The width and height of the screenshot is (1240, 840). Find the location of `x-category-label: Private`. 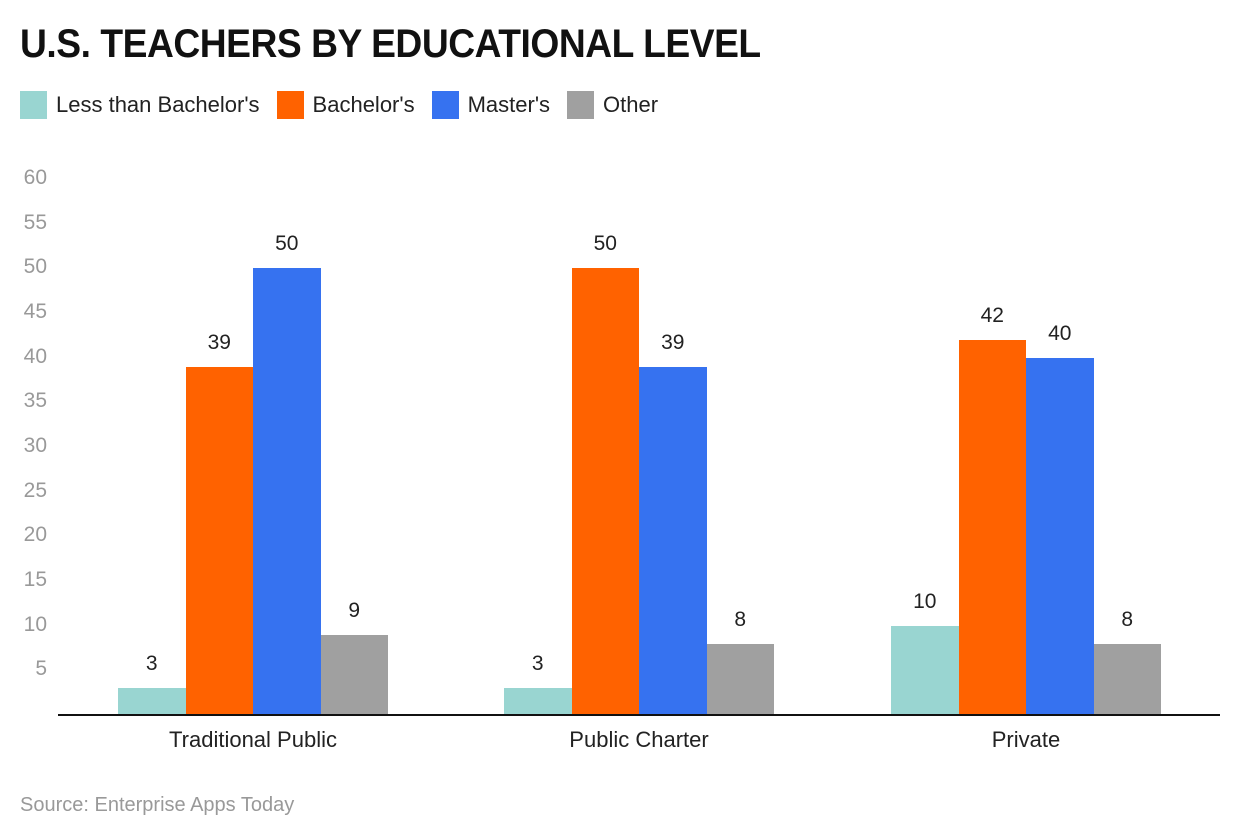

x-category-label: Private is located at coordinates (1026, 739).